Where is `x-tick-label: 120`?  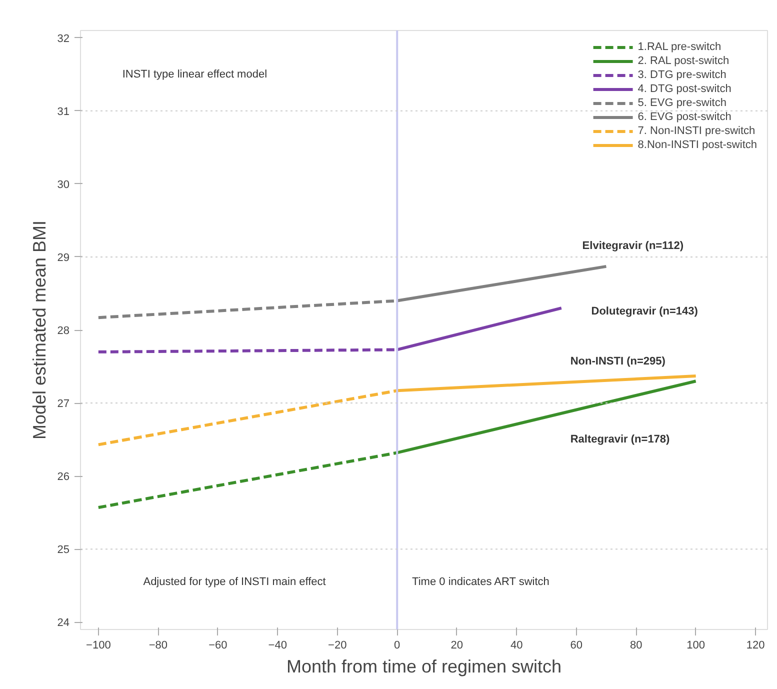
x-tick-label: 120 is located at coordinates (755, 646).